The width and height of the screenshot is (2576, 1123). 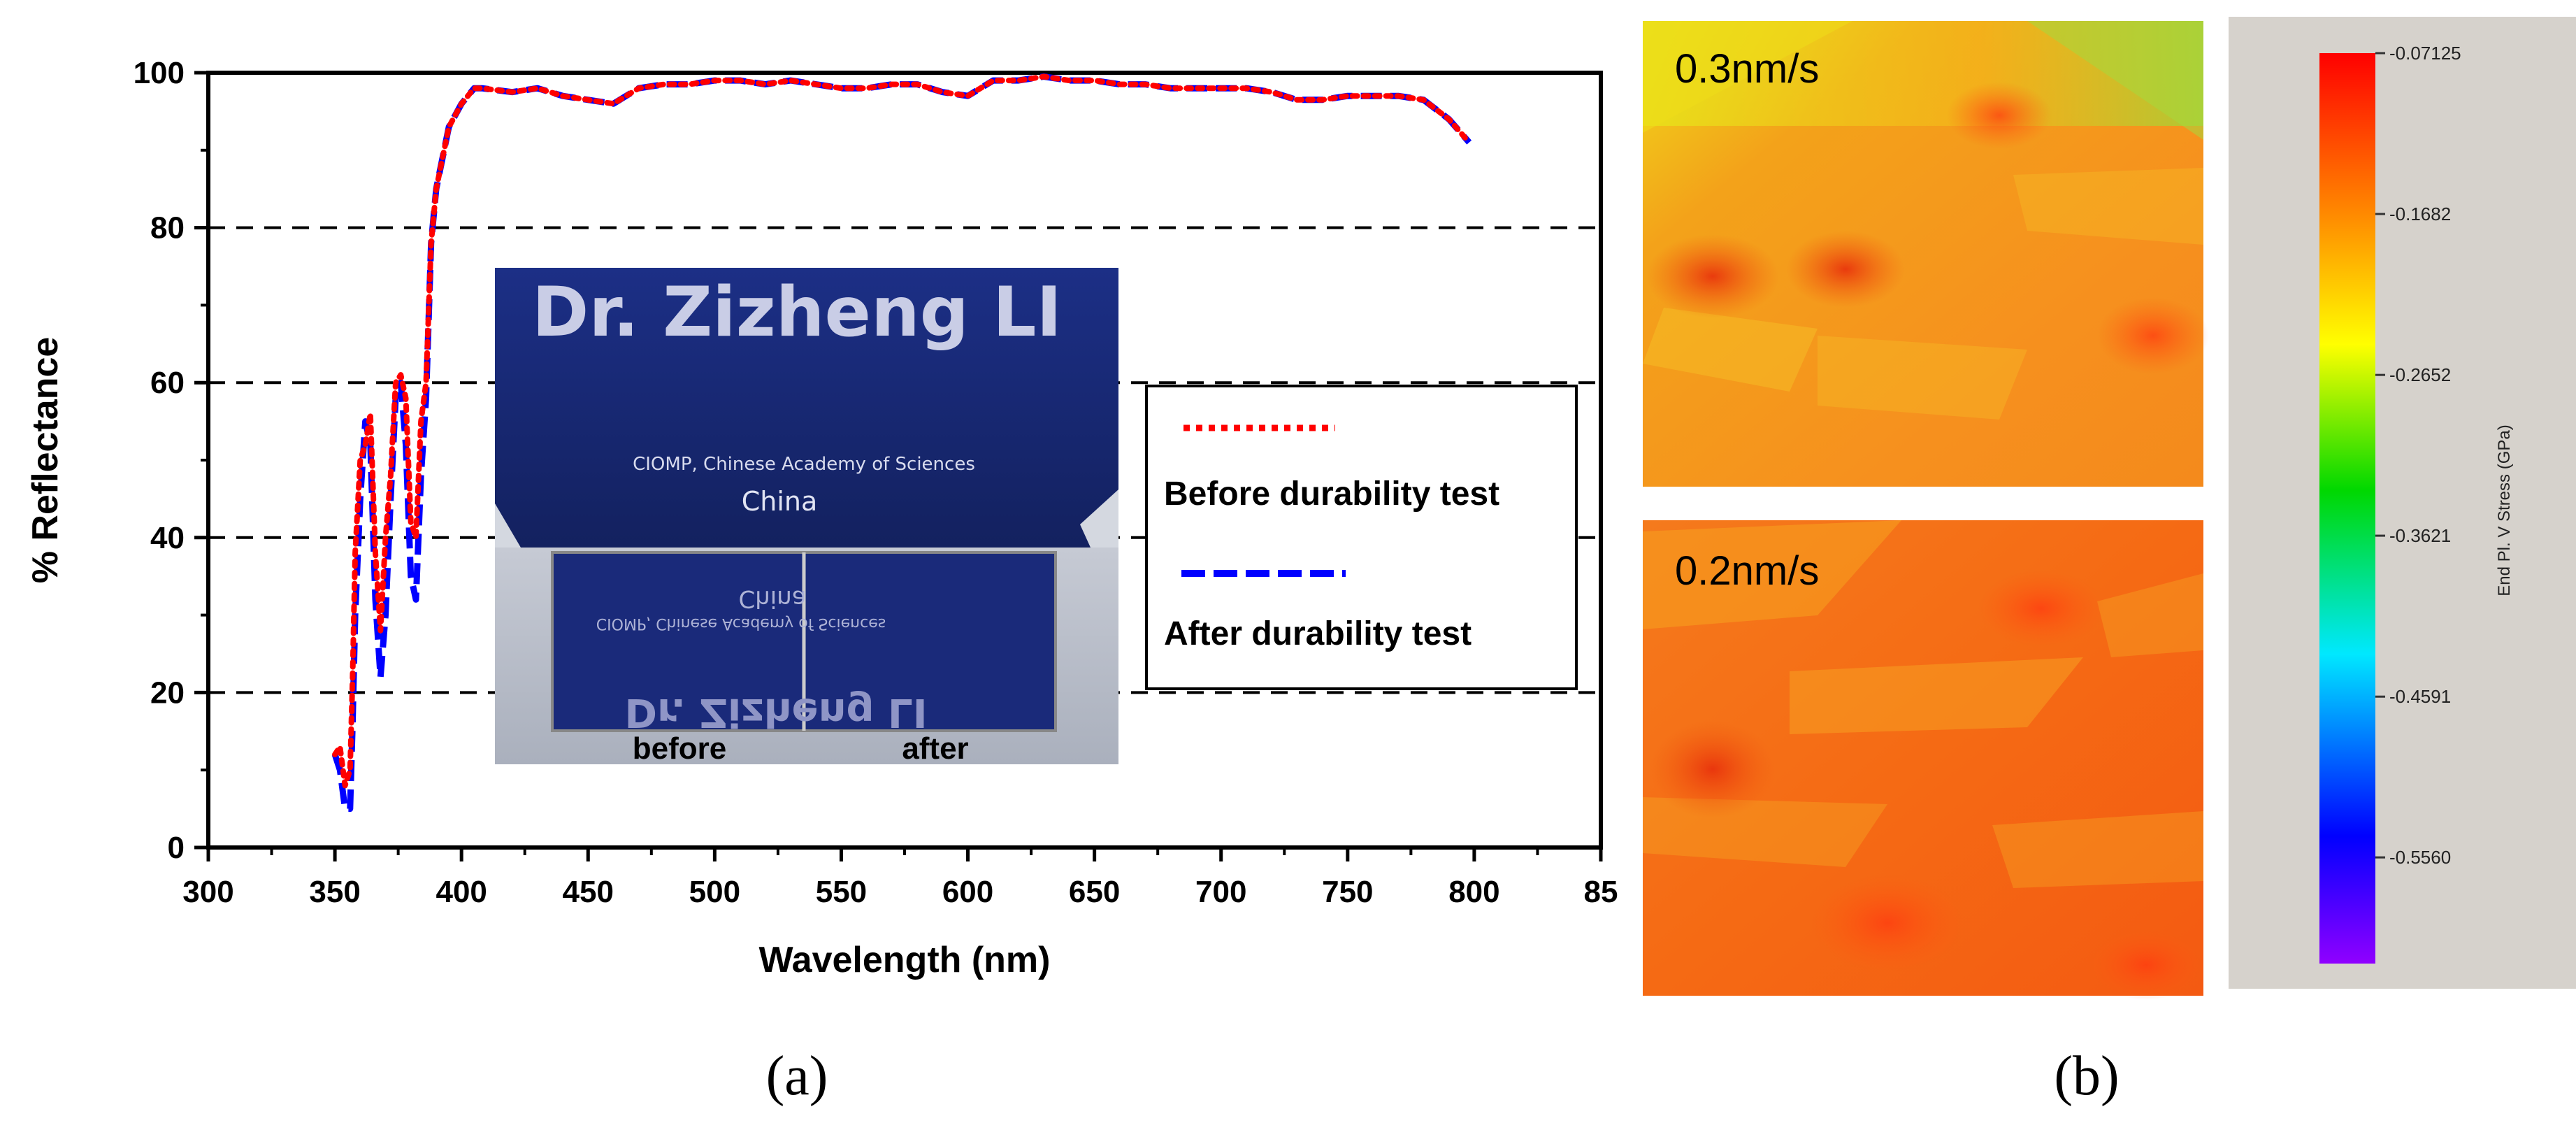 I want to click on y-axis-label: % Reflectance, so click(x=45, y=460).